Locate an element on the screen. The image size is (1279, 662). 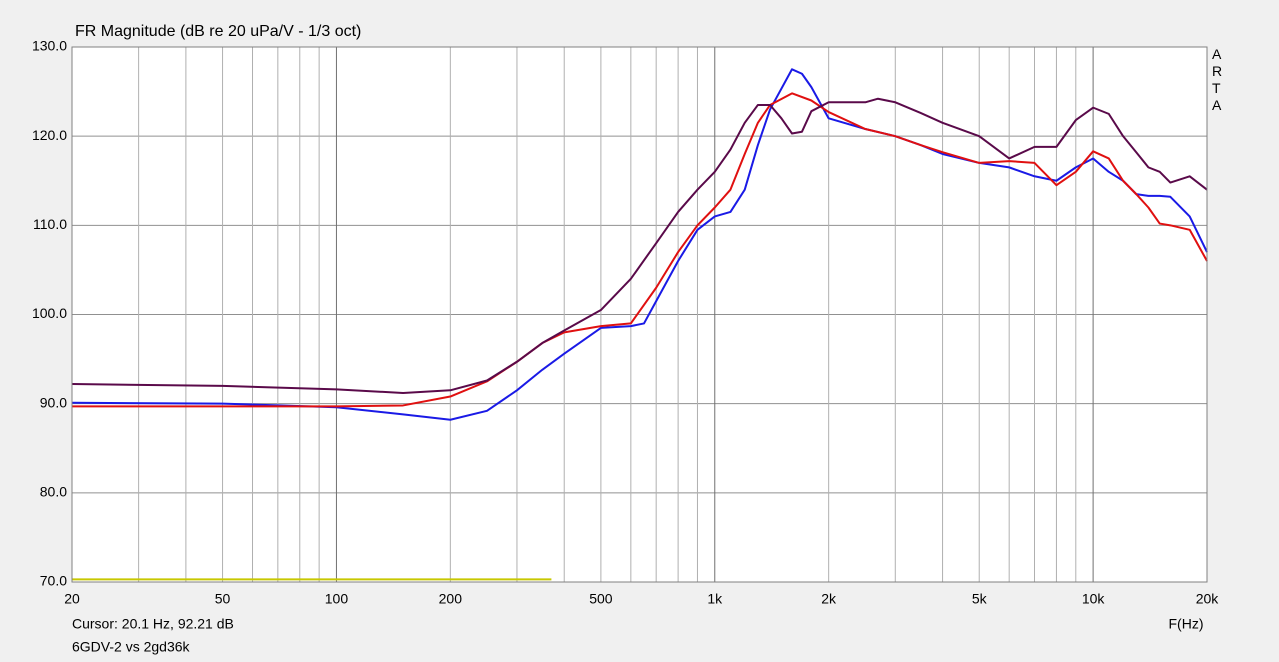
x-axis-label: F(Hz) is located at coordinates (1186, 624).